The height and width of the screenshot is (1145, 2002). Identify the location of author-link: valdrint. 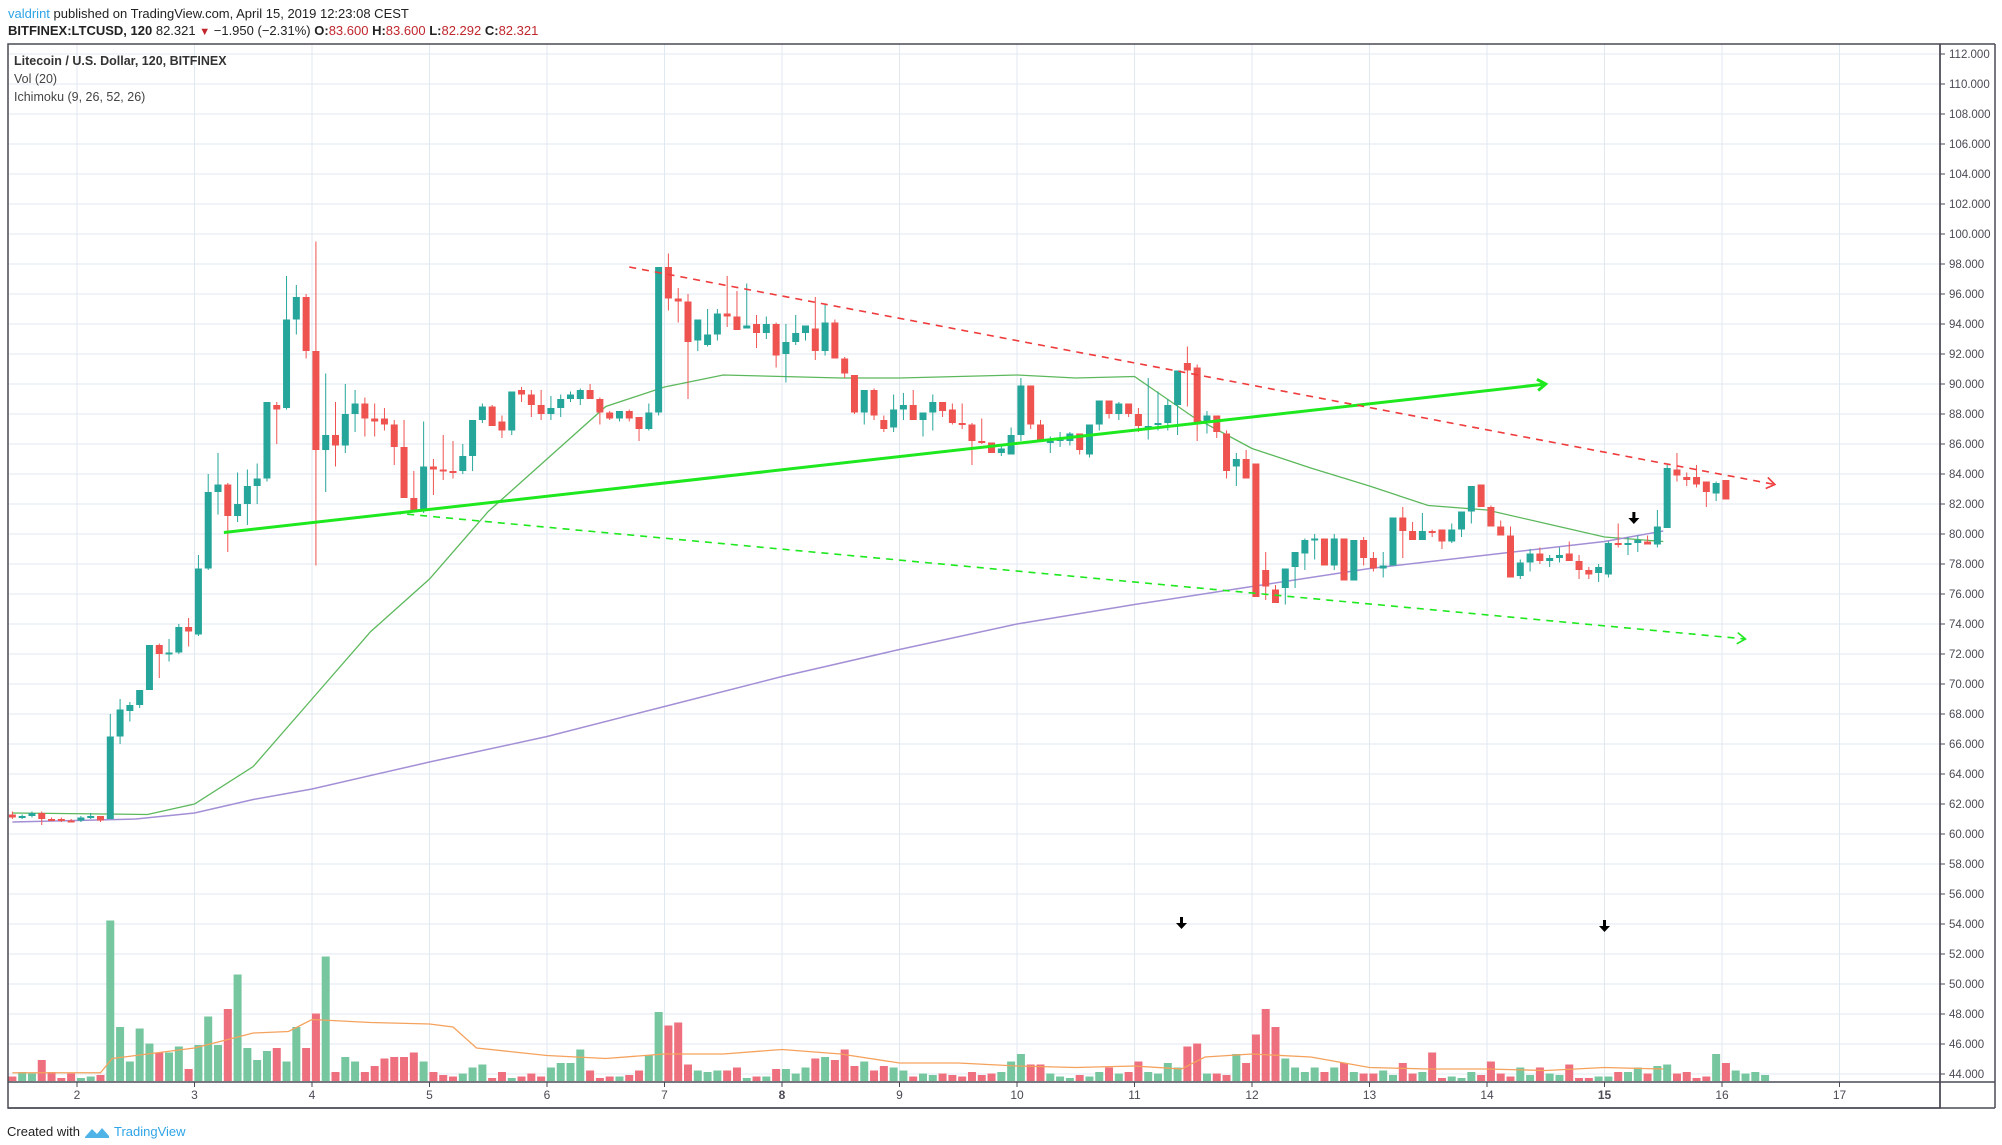
(29, 13).